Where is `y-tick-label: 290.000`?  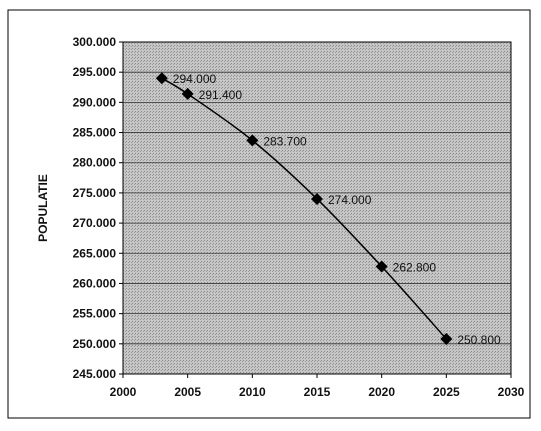
y-tick-label: 290.000 is located at coordinates (95, 102).